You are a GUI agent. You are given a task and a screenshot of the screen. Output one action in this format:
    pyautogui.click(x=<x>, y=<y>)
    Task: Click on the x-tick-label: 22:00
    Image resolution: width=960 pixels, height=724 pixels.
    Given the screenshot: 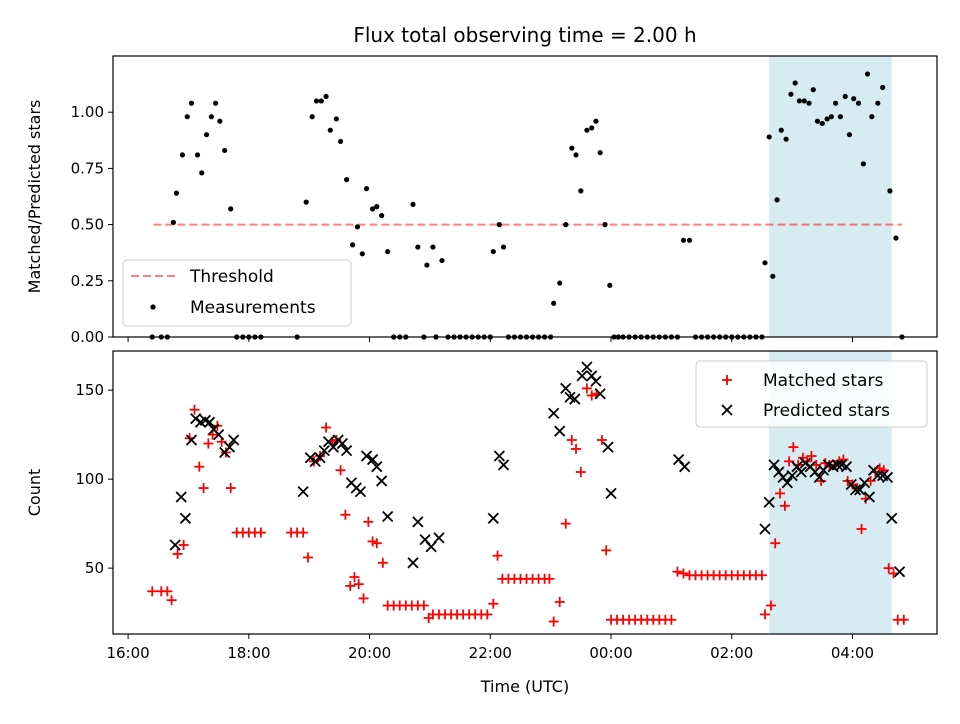 What is the action you would take?
    pyautogui.click(x=490, y=653)
    